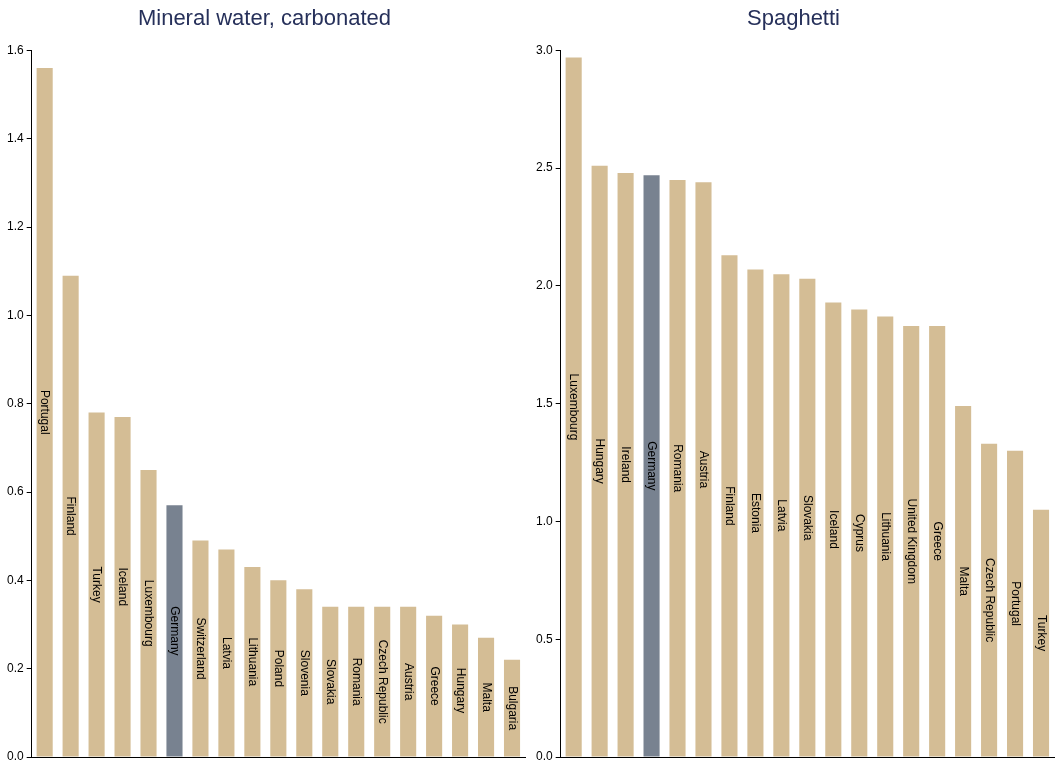  What do you see at coordinates (544, 167) in the screenshot?
I see `y-tick-label: 2.5` at bounding box center [544, 167].